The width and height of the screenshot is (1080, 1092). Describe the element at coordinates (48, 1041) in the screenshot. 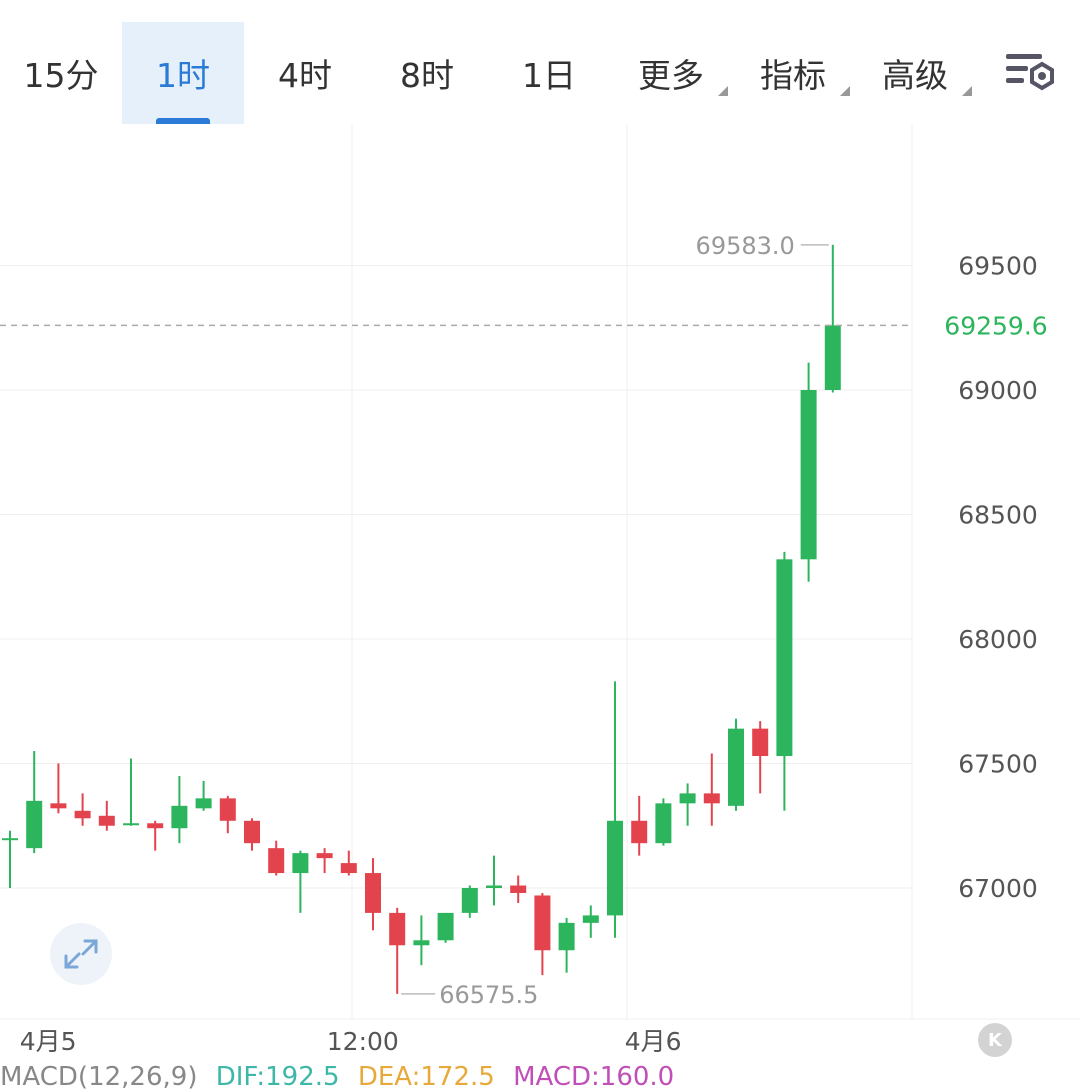

I see `x-tick-label: 4月5` at that location.